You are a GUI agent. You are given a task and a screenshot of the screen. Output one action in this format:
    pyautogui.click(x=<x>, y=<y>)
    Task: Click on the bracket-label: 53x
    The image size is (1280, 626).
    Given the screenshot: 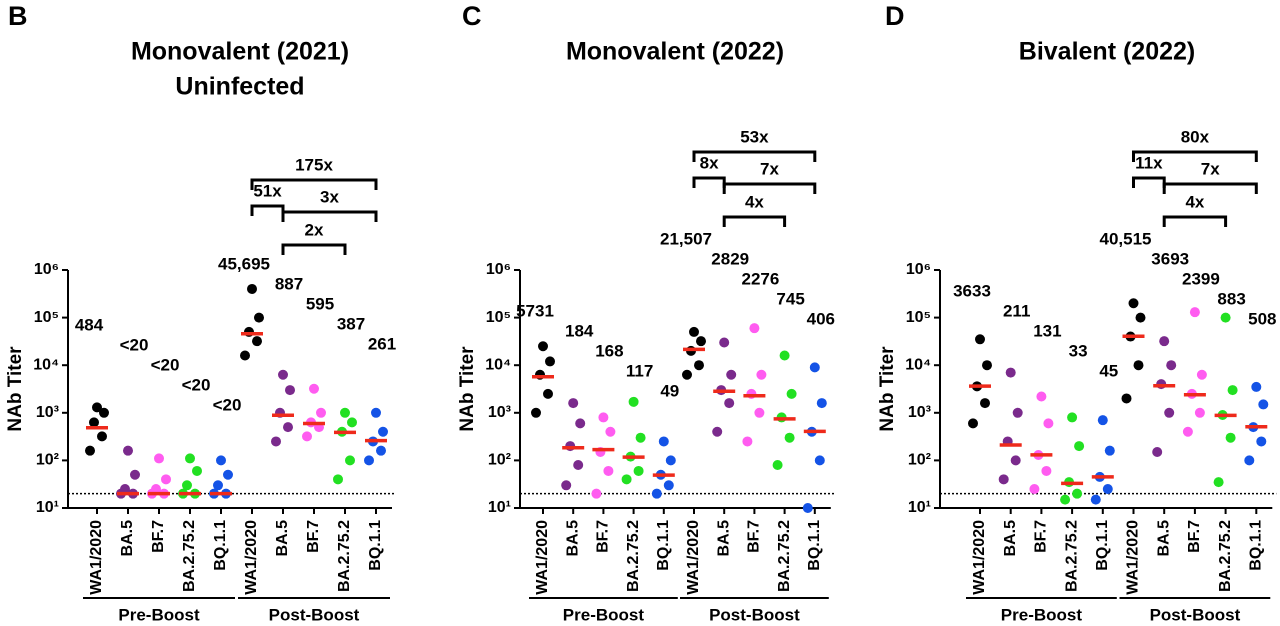 What is the action you would take?
    pyautogui.click(x=754, y=136)
    